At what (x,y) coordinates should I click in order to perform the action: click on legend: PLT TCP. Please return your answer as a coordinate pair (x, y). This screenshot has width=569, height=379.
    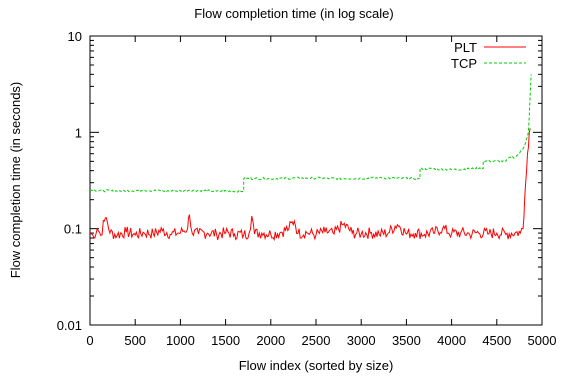
    Looking at the image, I should click on (488, 55).